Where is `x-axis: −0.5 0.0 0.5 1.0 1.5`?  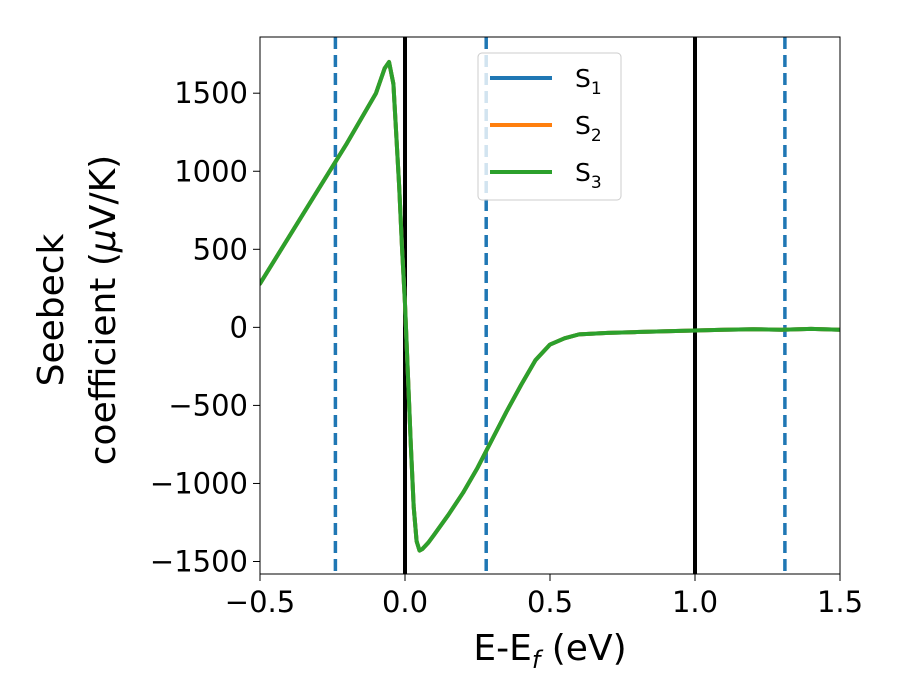 x-axis: −0.5 0.0 0.5 1.0 1.5 is located at coordinates (544, 596).